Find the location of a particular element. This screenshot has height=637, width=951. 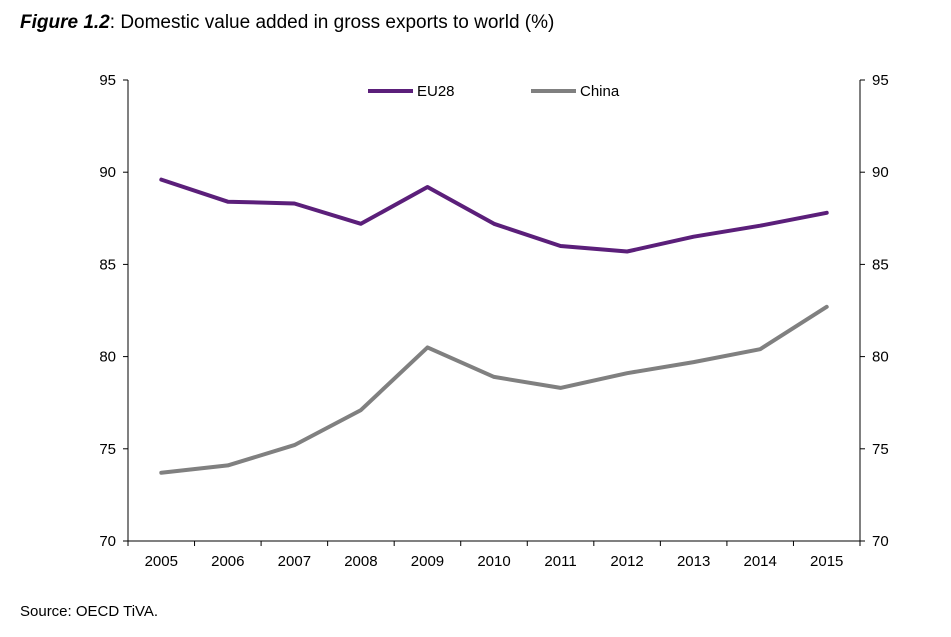

source-note: Source: OECD TiVA. is located at coordinates (89, 611).